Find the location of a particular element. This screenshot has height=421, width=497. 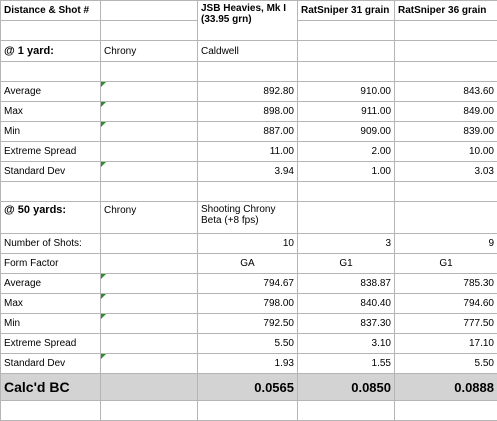

stat-label-cell: Number of Shots: is located at coordinates (51, 244).